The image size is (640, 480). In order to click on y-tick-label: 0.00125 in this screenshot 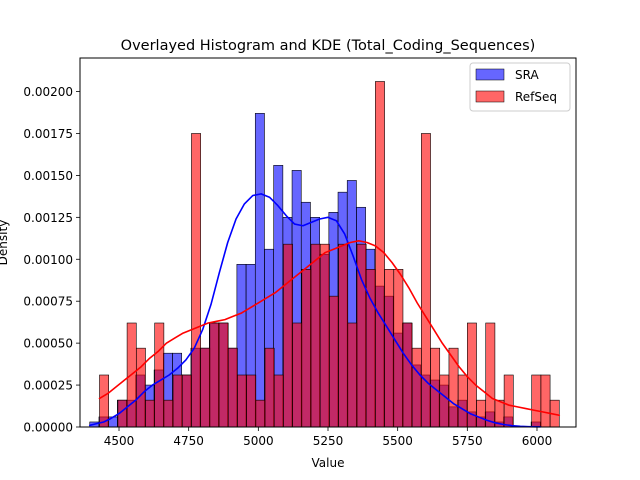, I will do `click(48, 218)`.